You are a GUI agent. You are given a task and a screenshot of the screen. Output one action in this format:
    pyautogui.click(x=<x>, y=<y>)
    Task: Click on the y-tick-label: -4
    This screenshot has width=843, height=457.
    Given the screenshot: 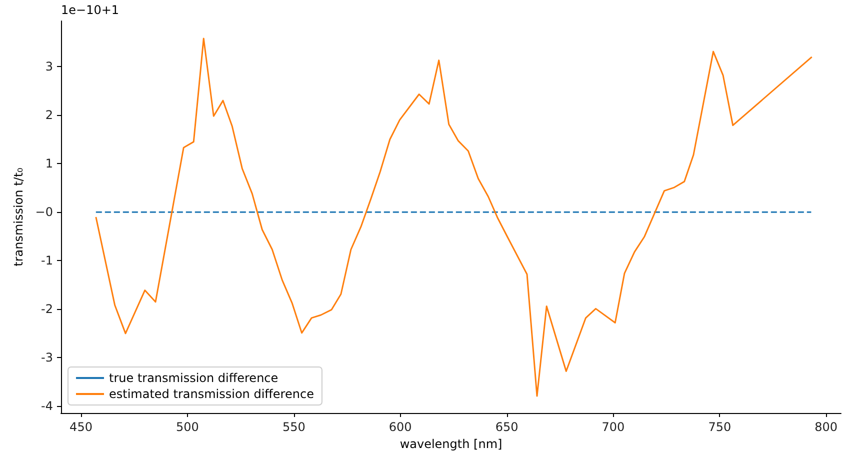 What is the action you would take?
    pyautogui.click(x=47, y=406)
    